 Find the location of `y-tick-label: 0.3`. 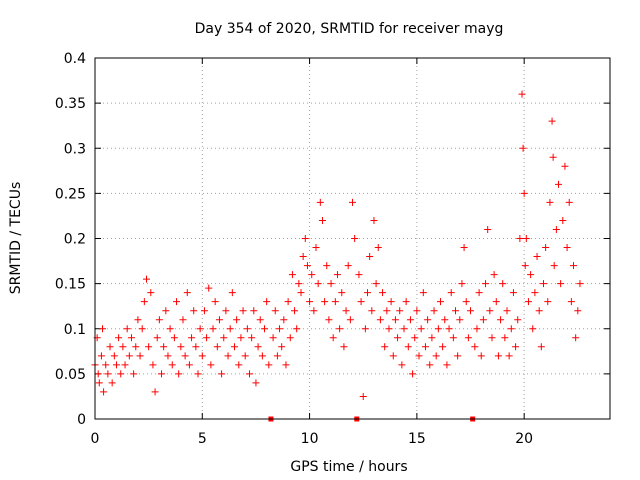

y-tick-label: 0.3 is located at coordinates (75, 149).